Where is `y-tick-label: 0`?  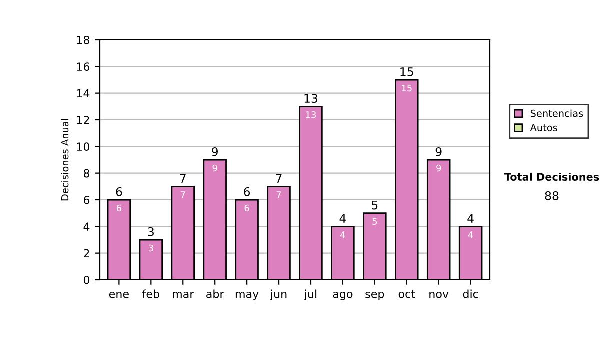 y-tick-label: 0 is located at coordinates (87, 280).